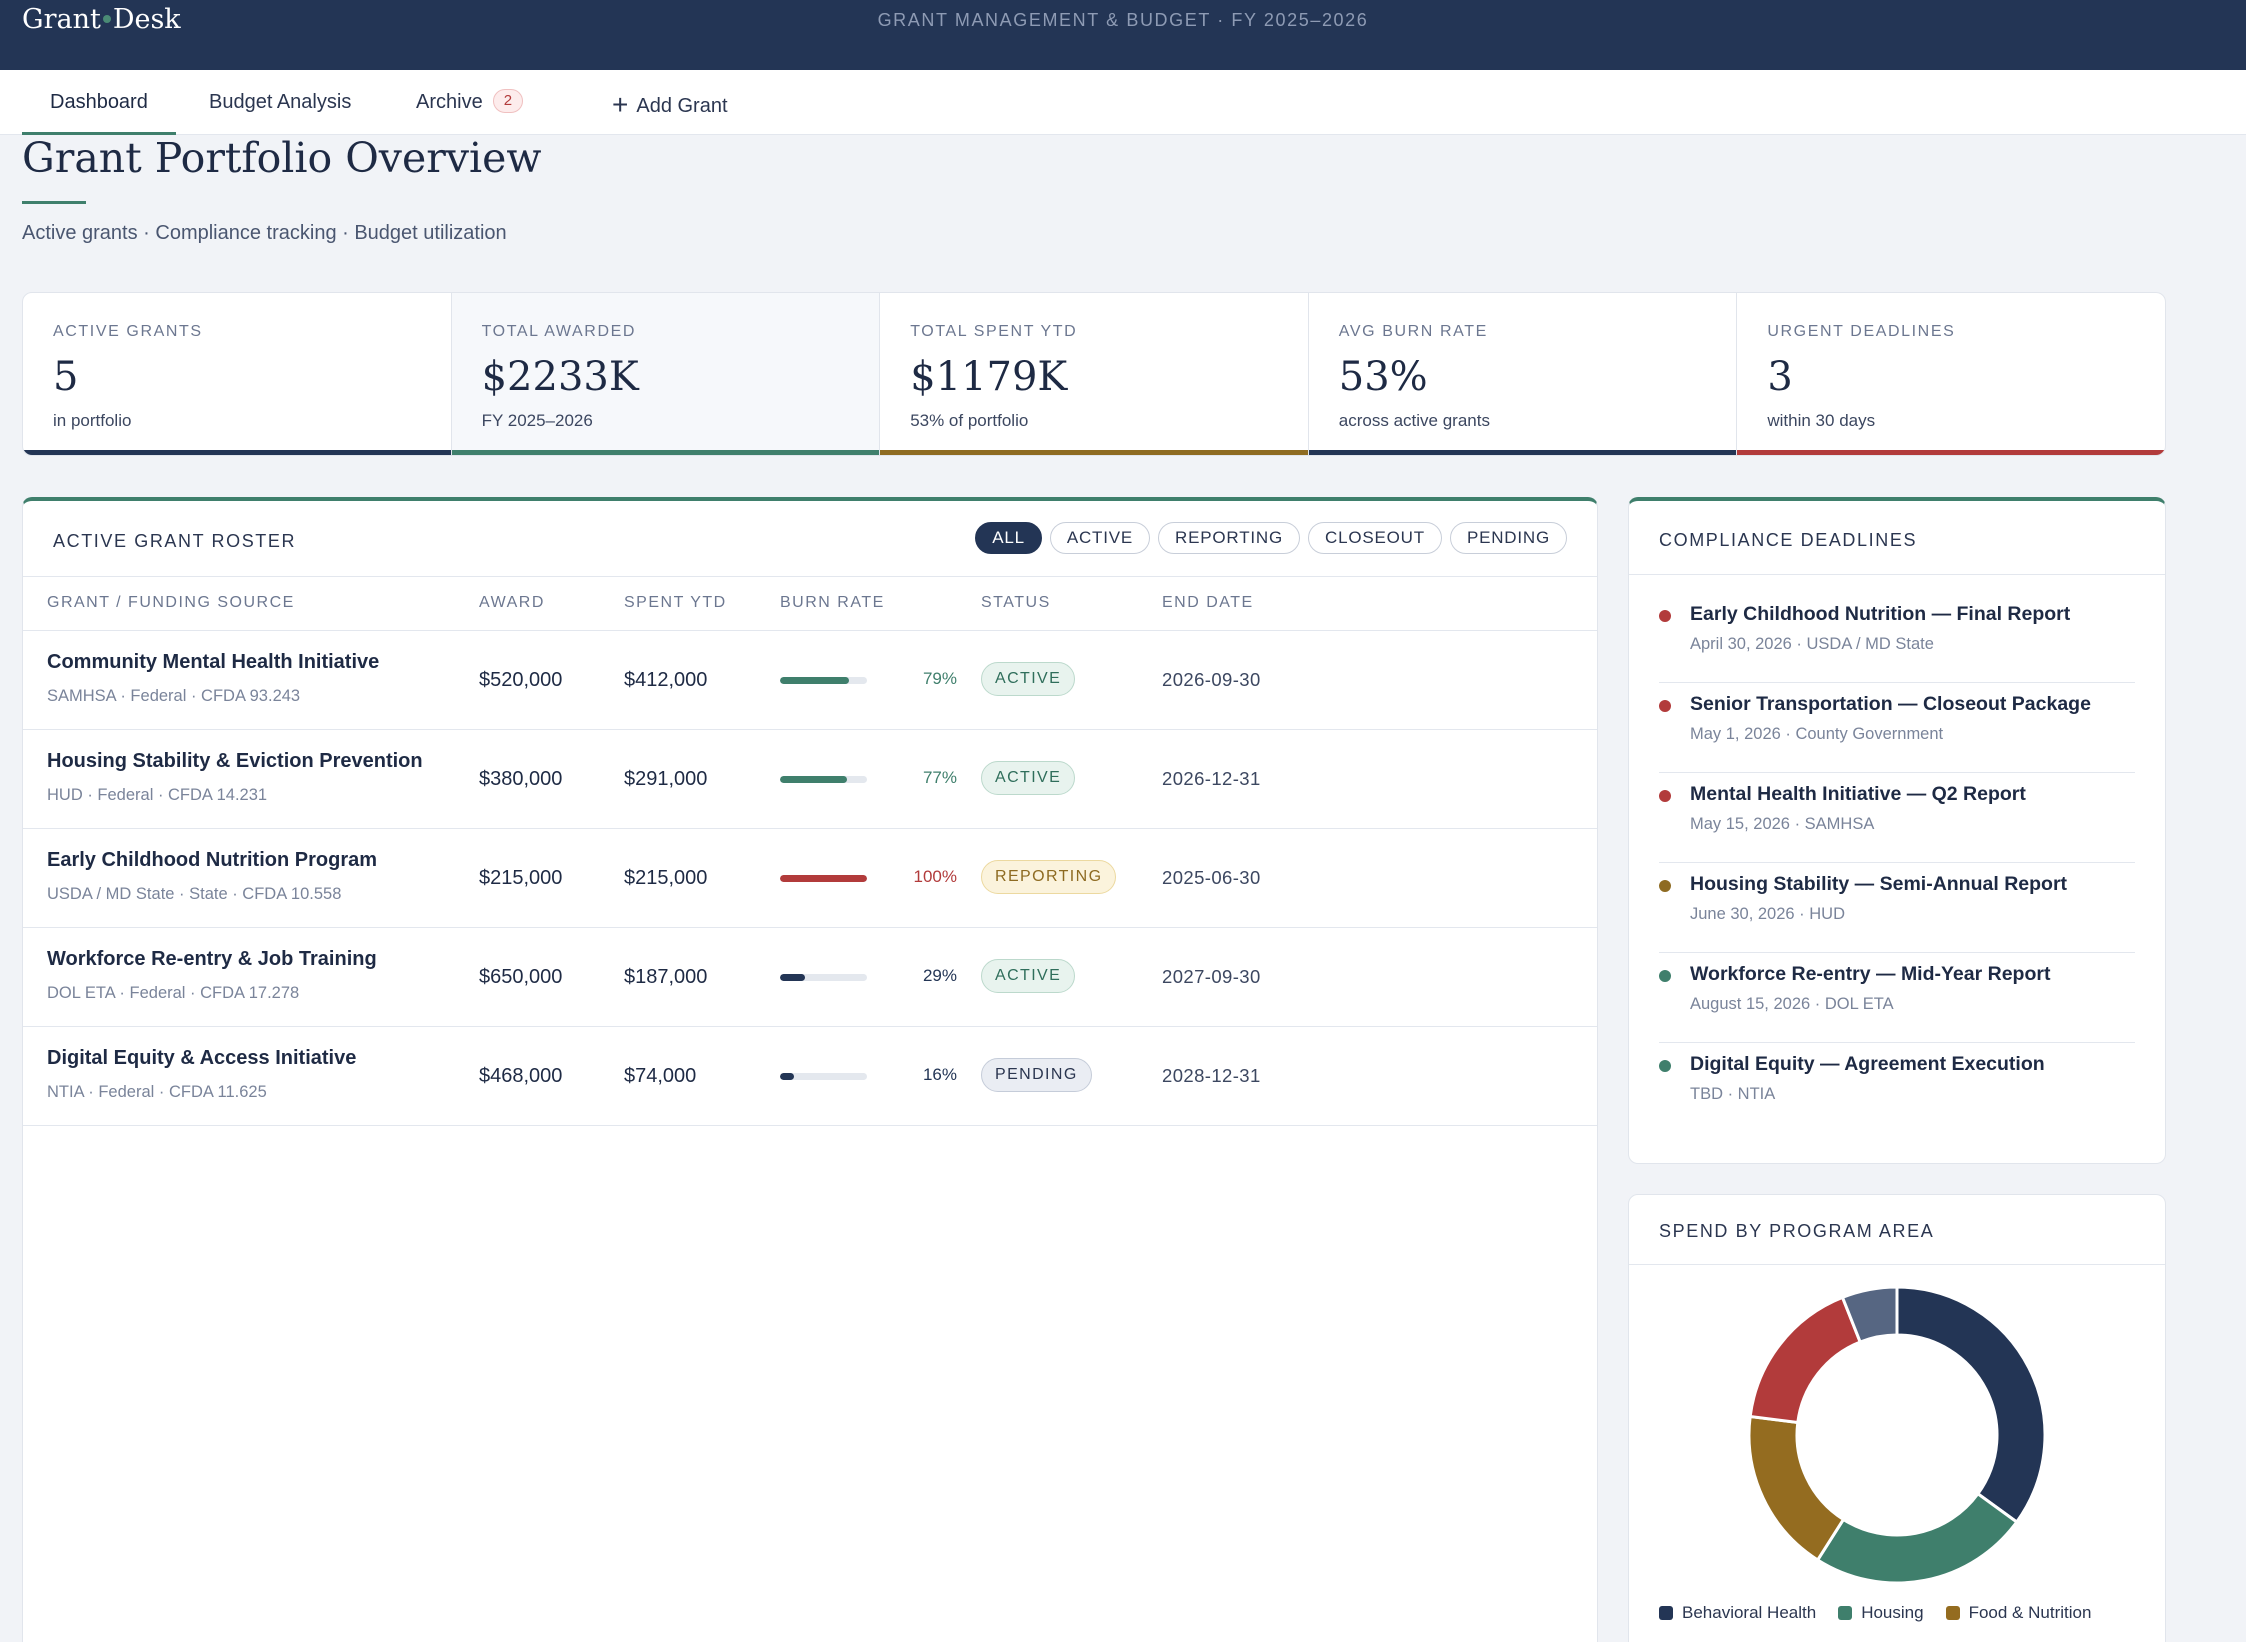 The height and width of the screenshot is (1642, 2246). I want to click on grant-spent: $412,000, so click(666, 680).